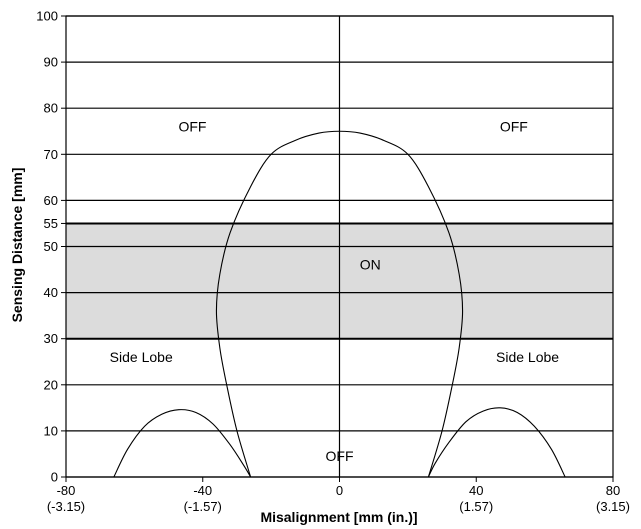  Describe the element at coordinates (47, 16) in the screenshot. I see `y-tick-label-100: 100` at that location.